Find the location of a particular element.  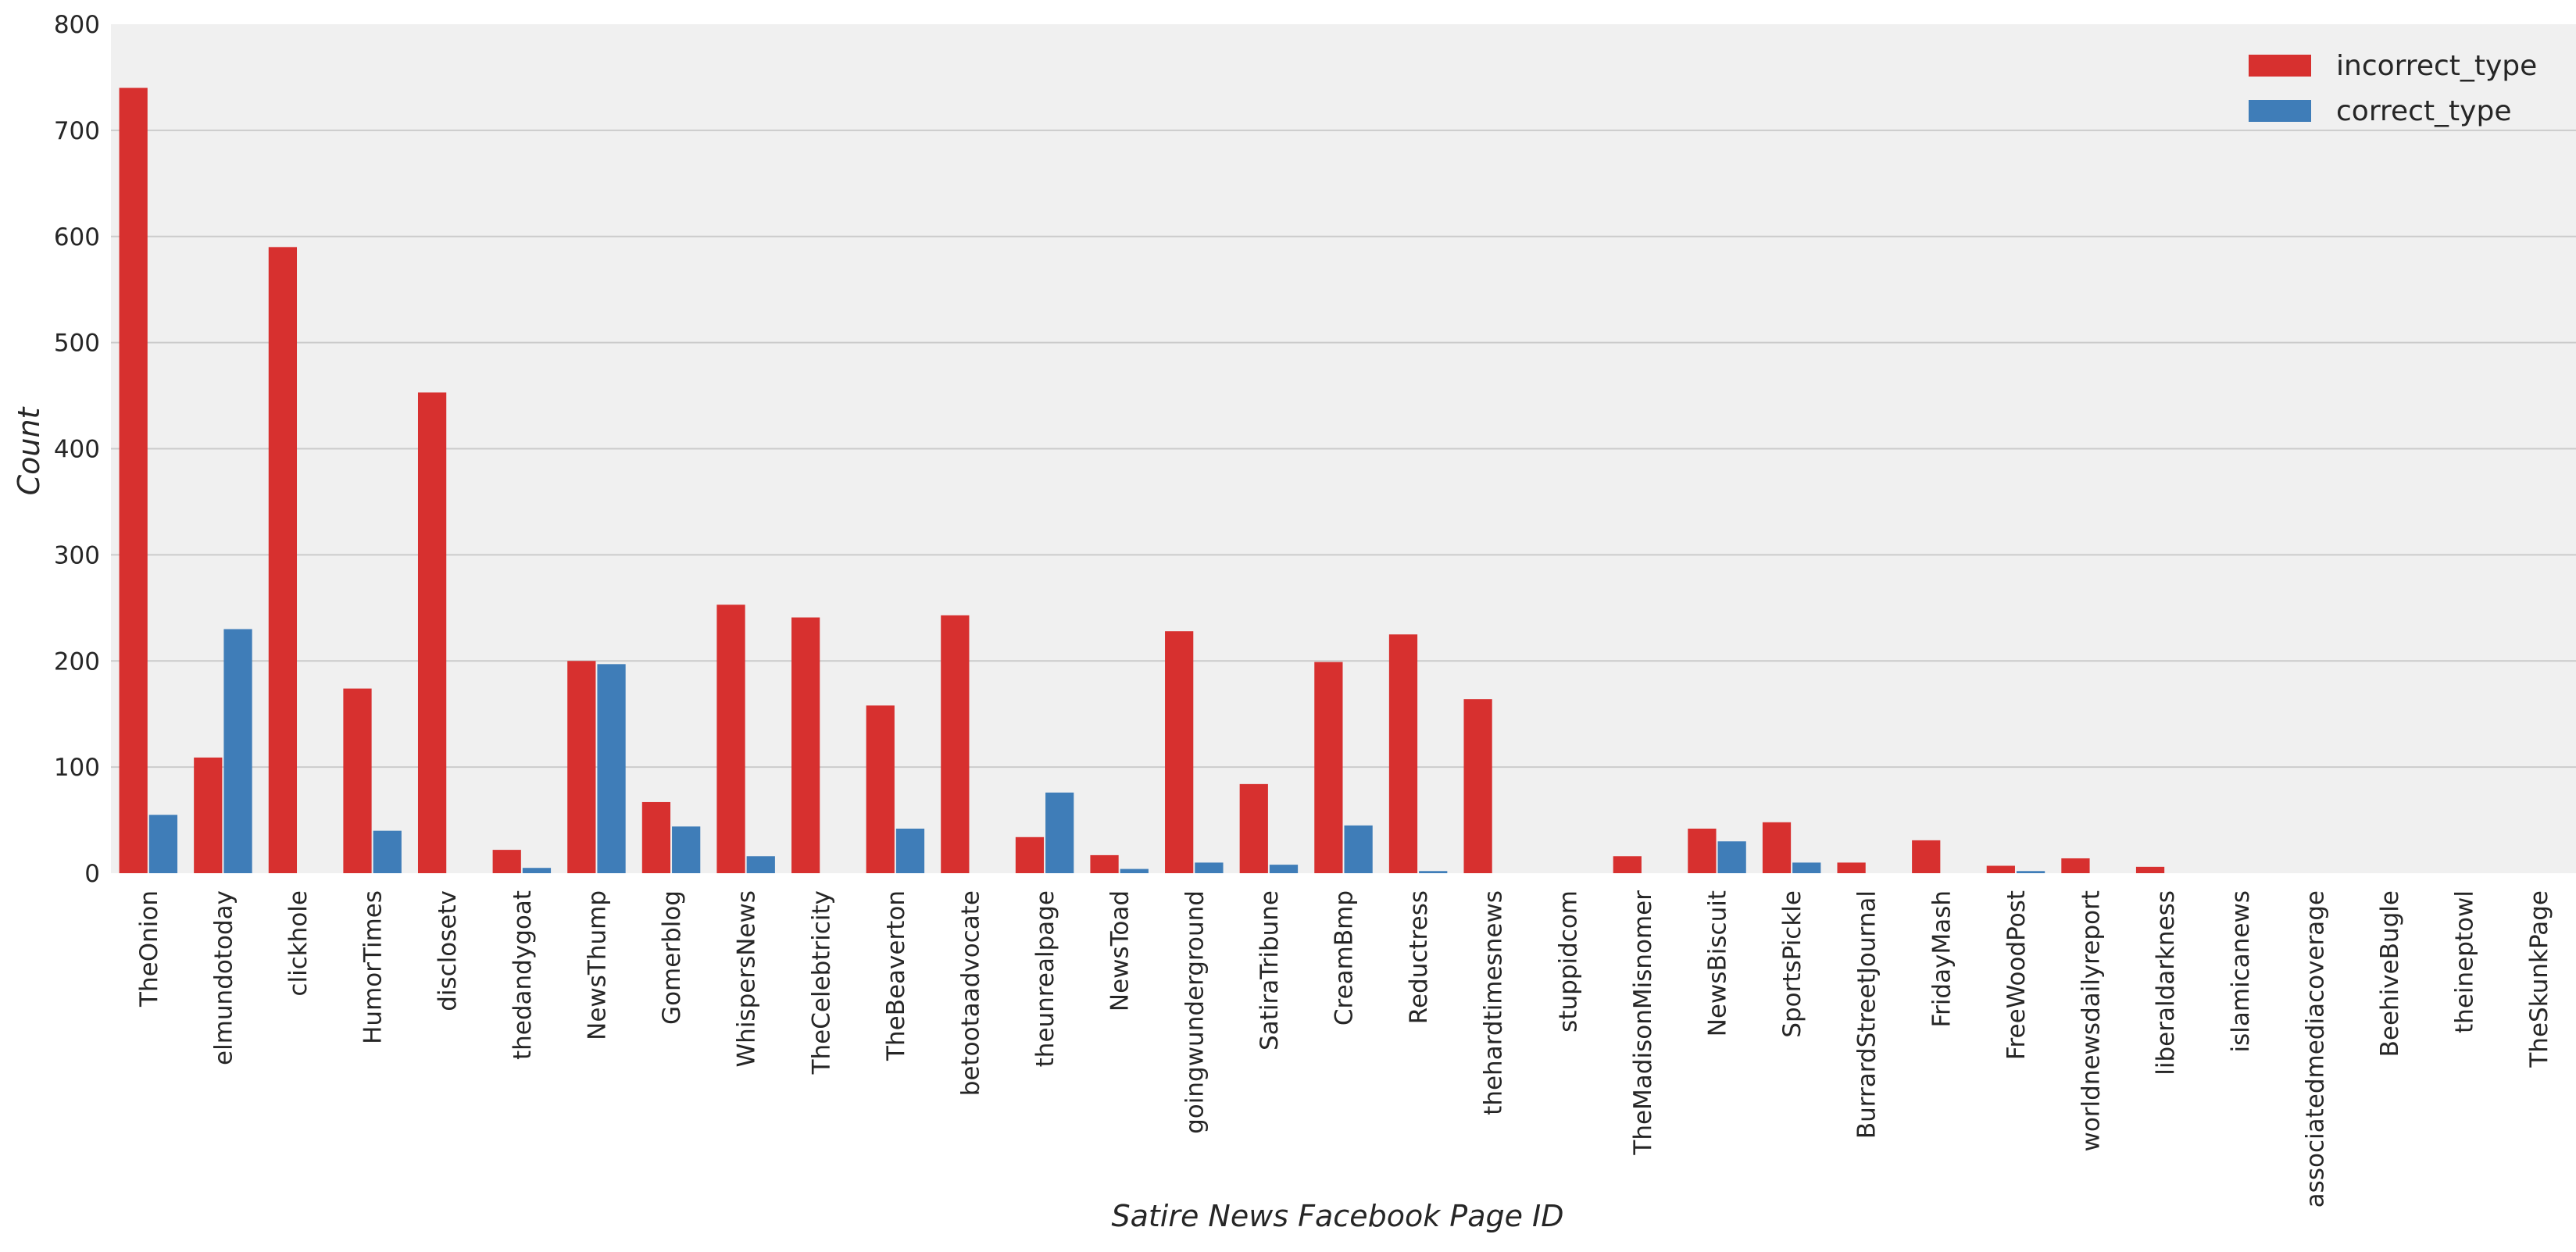

x-tick-label: thehardtimesnews is located at coordinates (1494, 1002).